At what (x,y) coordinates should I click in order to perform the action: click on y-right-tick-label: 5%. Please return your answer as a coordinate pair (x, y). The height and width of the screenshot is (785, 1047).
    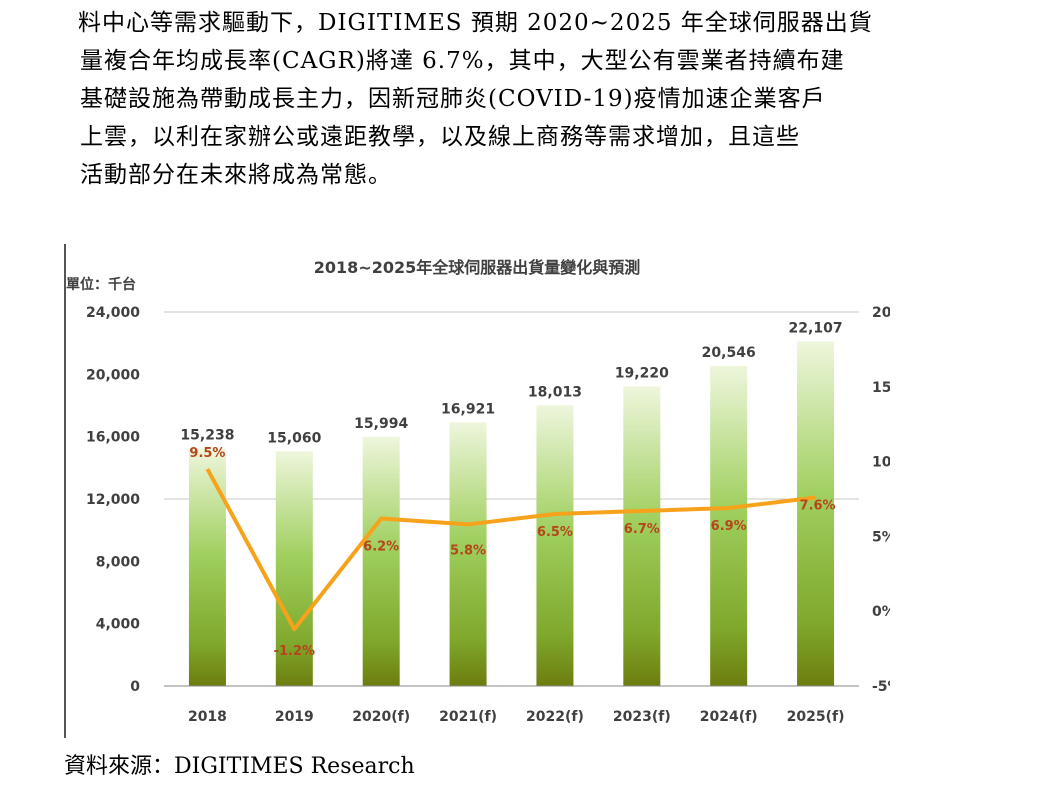
    Looking at the image, I should click on (881, 537).